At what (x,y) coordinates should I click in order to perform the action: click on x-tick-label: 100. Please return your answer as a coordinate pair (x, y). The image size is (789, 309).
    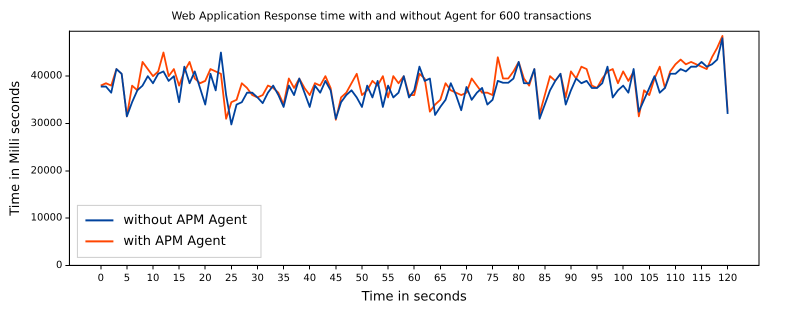
    Looking at the image, I should click on (623, 278).